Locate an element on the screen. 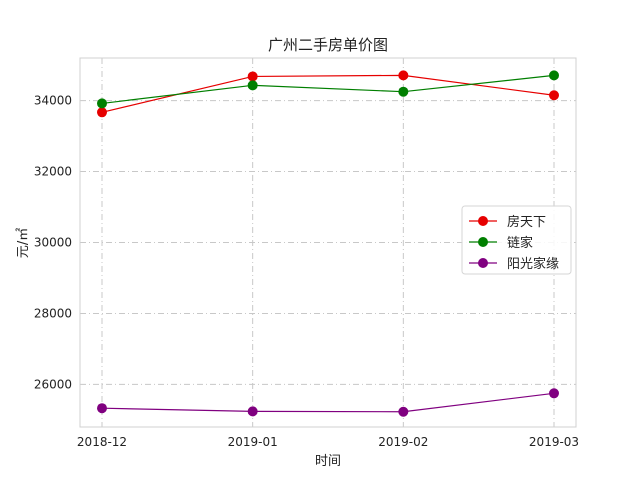 The height and width of the screenshot is (480, 640). x-axis-label: 时间 is located at coordinates (328, 461).